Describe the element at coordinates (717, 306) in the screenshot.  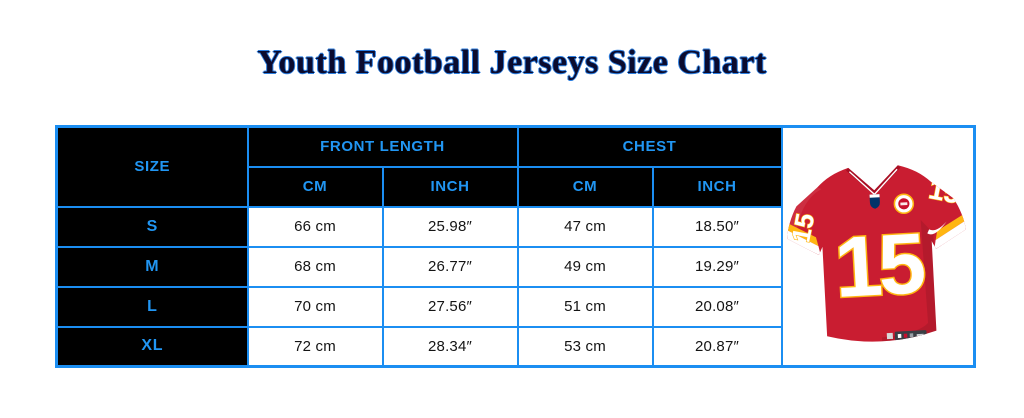
I see `chest-inch-cell: 20.08″` at that location.